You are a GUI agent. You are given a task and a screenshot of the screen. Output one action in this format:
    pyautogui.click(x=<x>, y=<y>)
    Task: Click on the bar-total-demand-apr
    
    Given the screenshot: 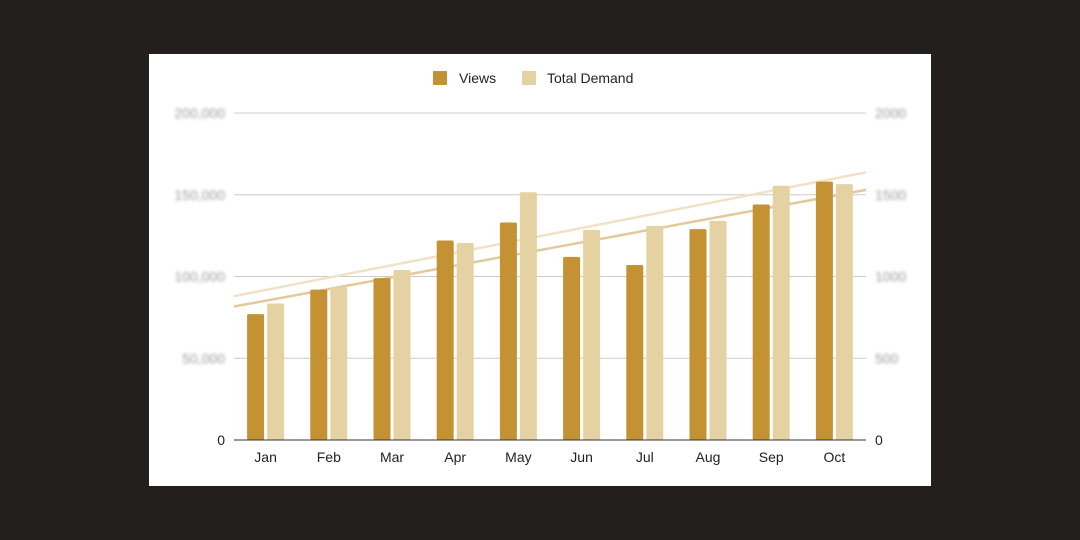 What is the action you would take?
    pyautogui.click(x=465, y=341)
    